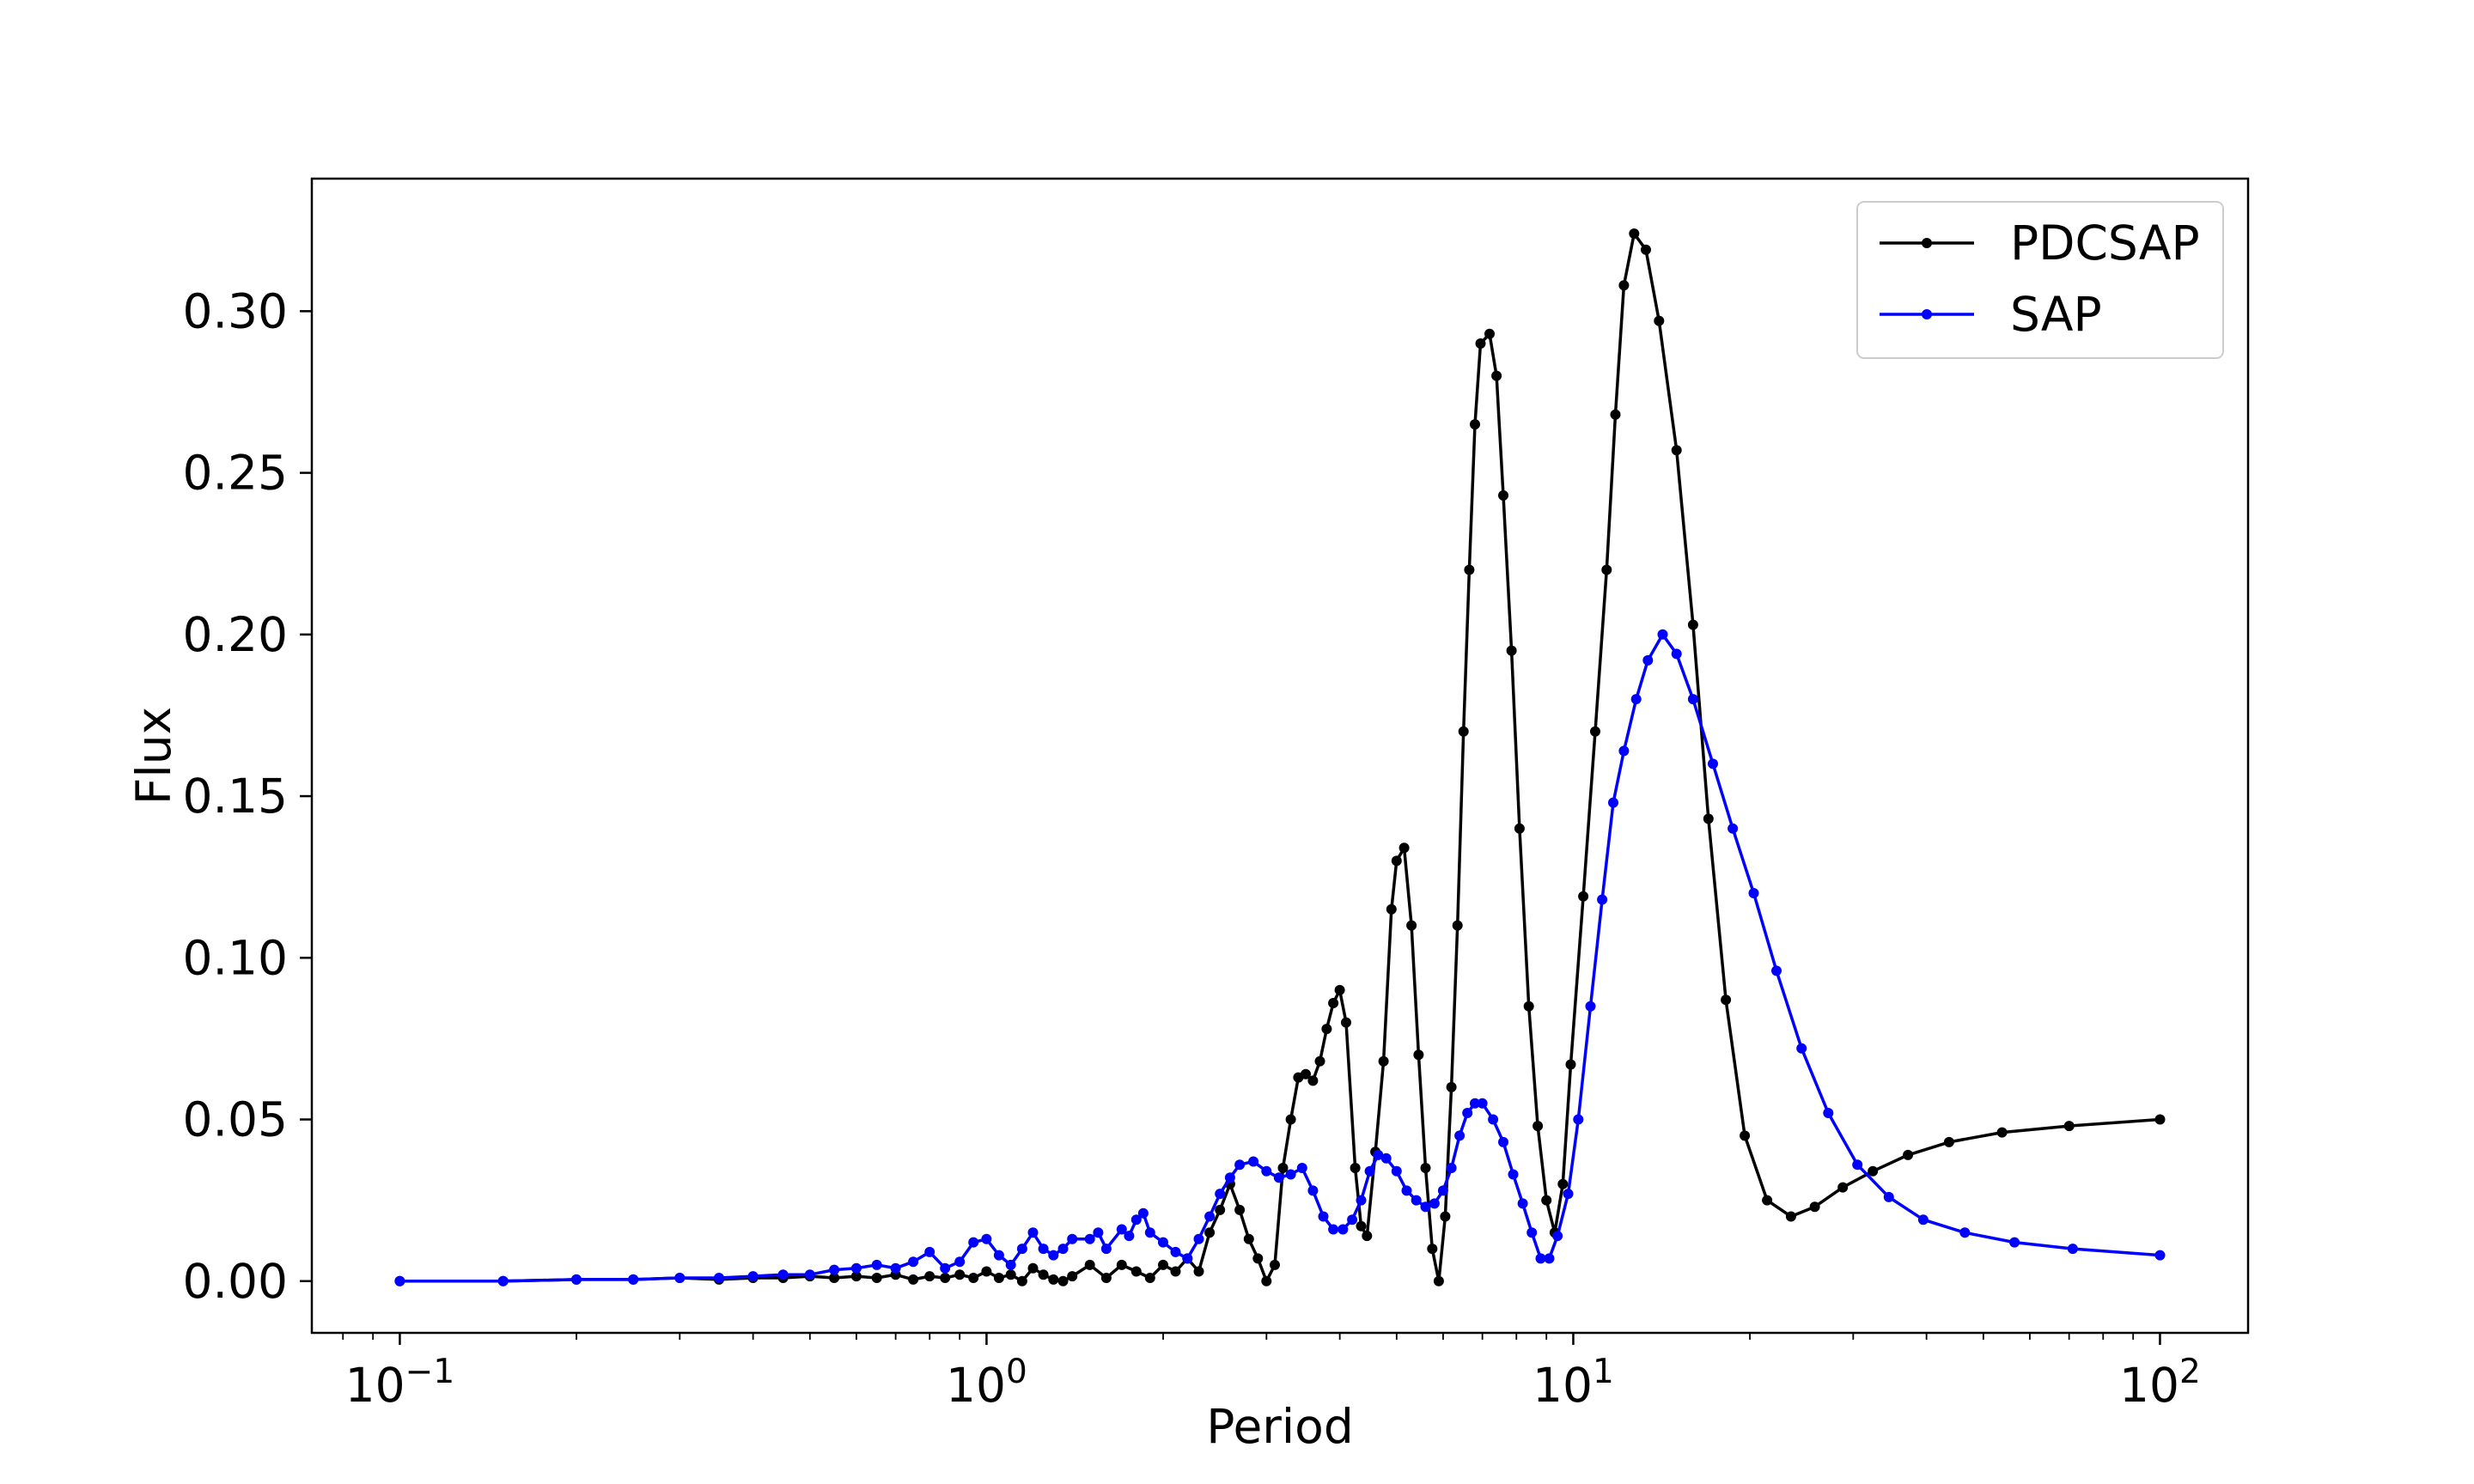 This screenshot has width=2474, height=1484. I want to click on y-tick-label: 0.30, so click(235, 310).